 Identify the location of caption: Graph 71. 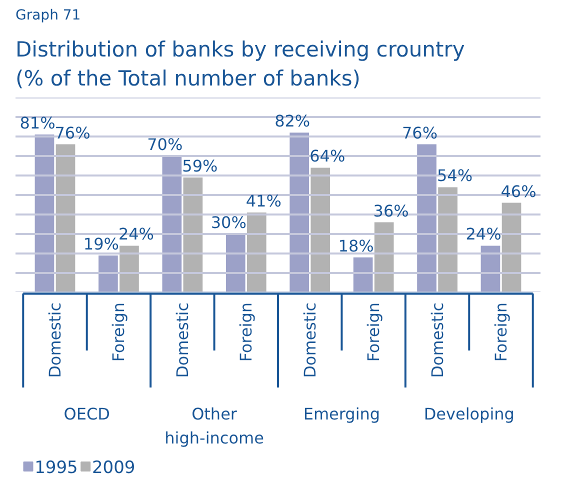
(48, 16).